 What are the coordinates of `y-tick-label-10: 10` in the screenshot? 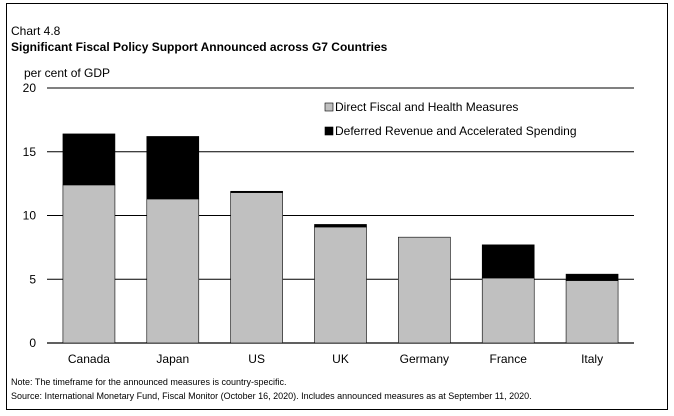 It's located at (30, 216).